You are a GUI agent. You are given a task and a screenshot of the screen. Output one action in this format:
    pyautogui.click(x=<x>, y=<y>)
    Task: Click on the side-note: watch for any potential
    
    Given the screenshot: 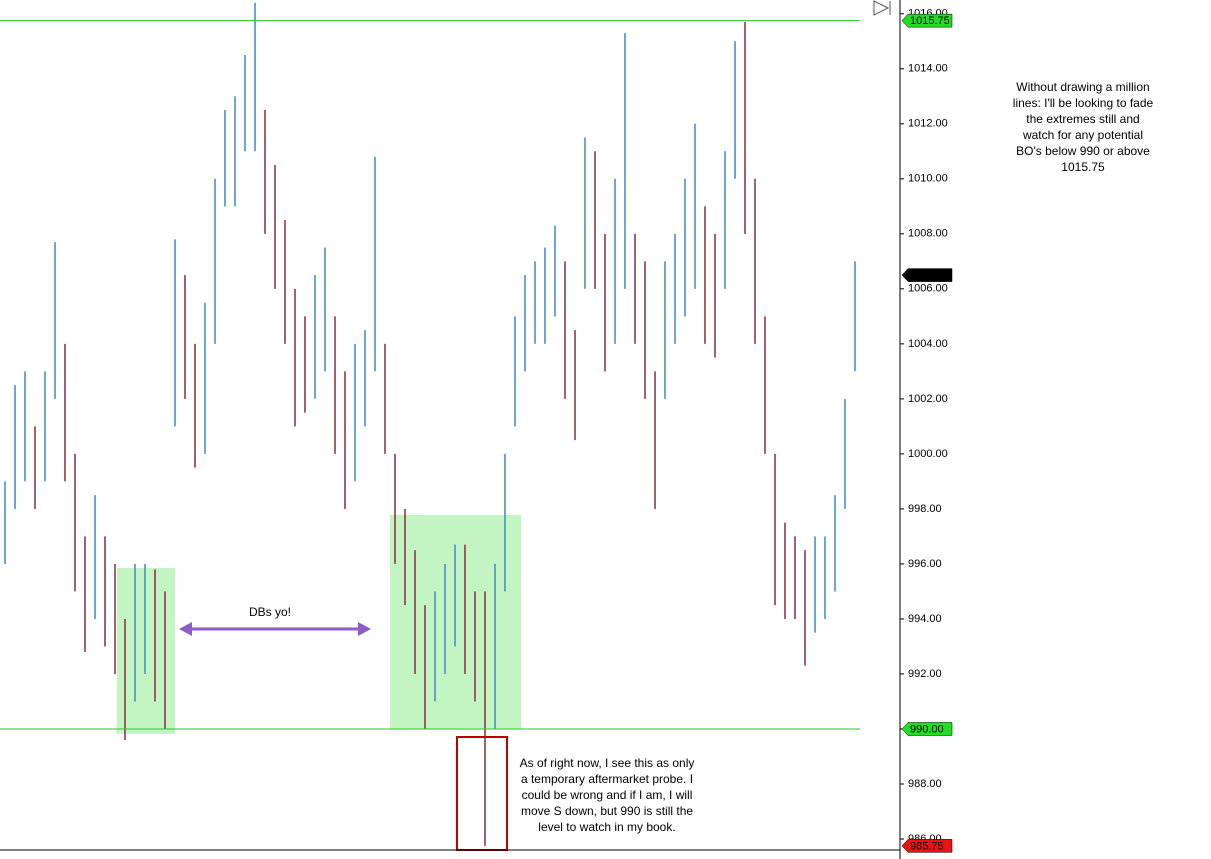 What is the action you would take?
    pyautogui.click(x=1082, y=135)
    